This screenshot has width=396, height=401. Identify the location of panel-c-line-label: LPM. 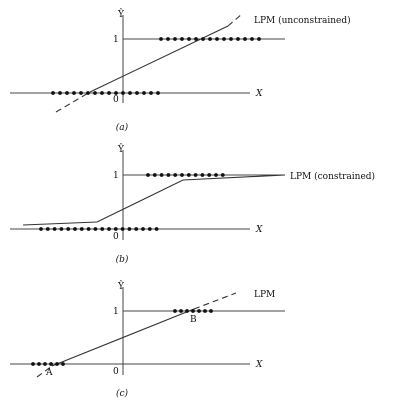
(264, 295).